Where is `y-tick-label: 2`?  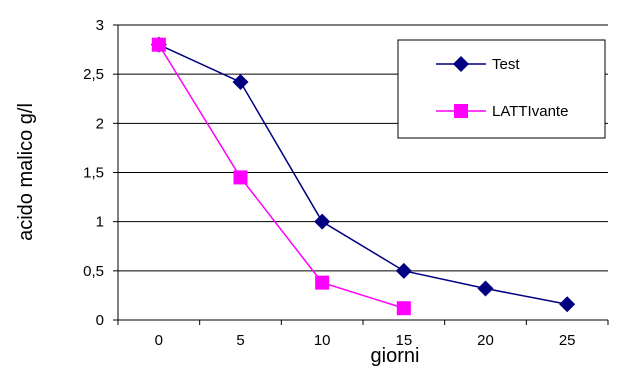 y-tick-label: 2 is located at coordinates (100, 123).